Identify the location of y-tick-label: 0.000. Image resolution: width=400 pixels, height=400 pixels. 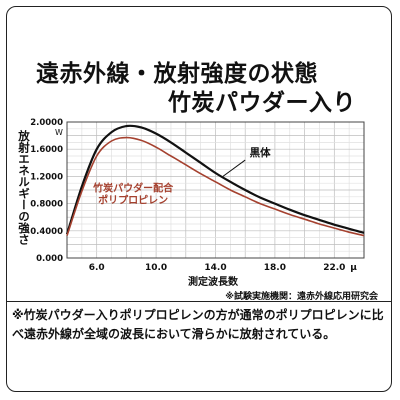
(49, 259).